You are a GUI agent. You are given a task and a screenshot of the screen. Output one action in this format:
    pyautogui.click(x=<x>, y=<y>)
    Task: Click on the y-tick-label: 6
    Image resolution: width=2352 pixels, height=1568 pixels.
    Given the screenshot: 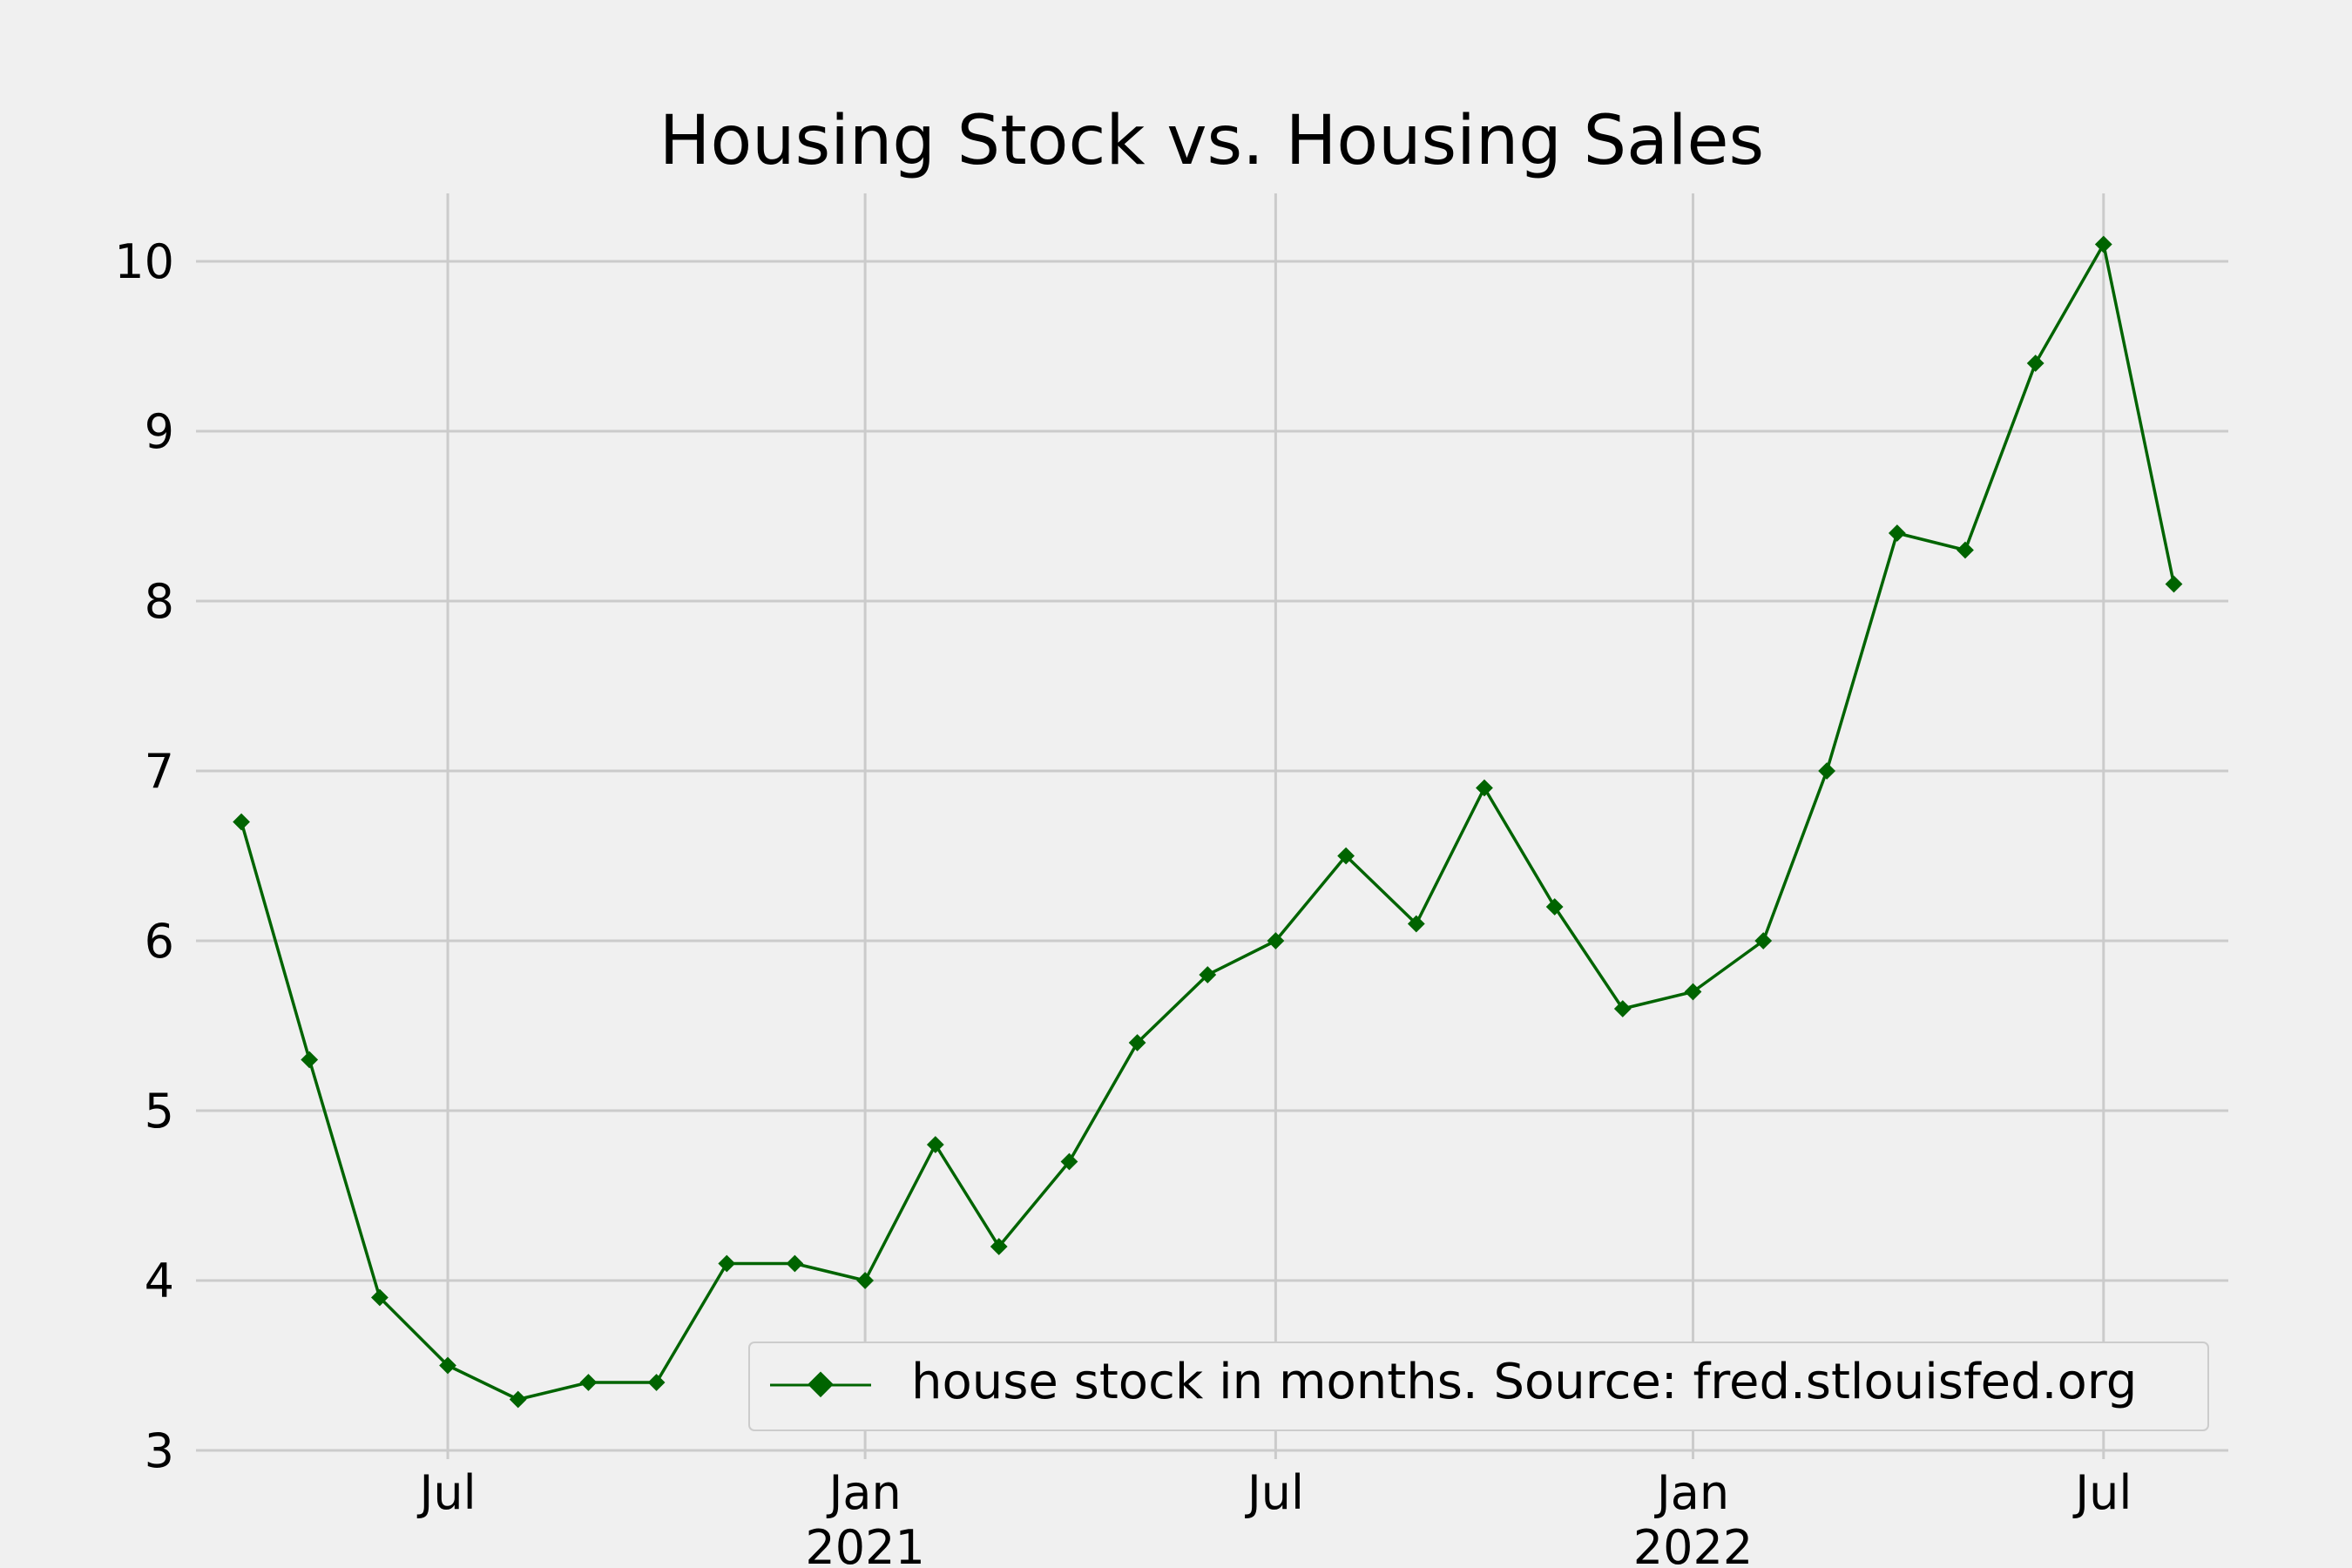 What is the action you would take?
    pyautogui.click(x=159, y=941)
    